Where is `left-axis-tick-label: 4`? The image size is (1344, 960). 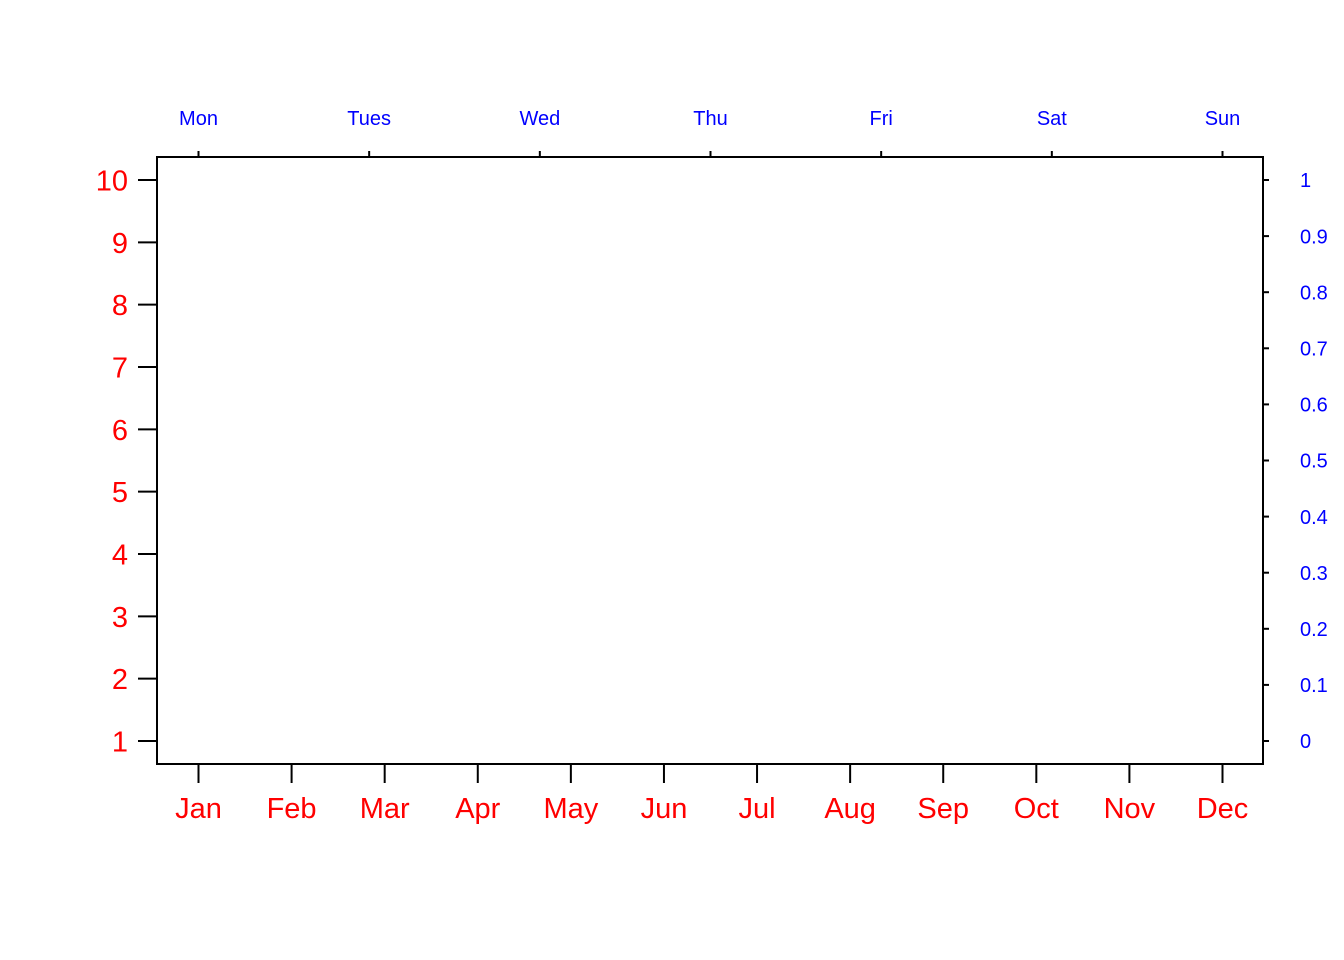
left-axis-tick-label: 4 is located at coordinates (120, 555).